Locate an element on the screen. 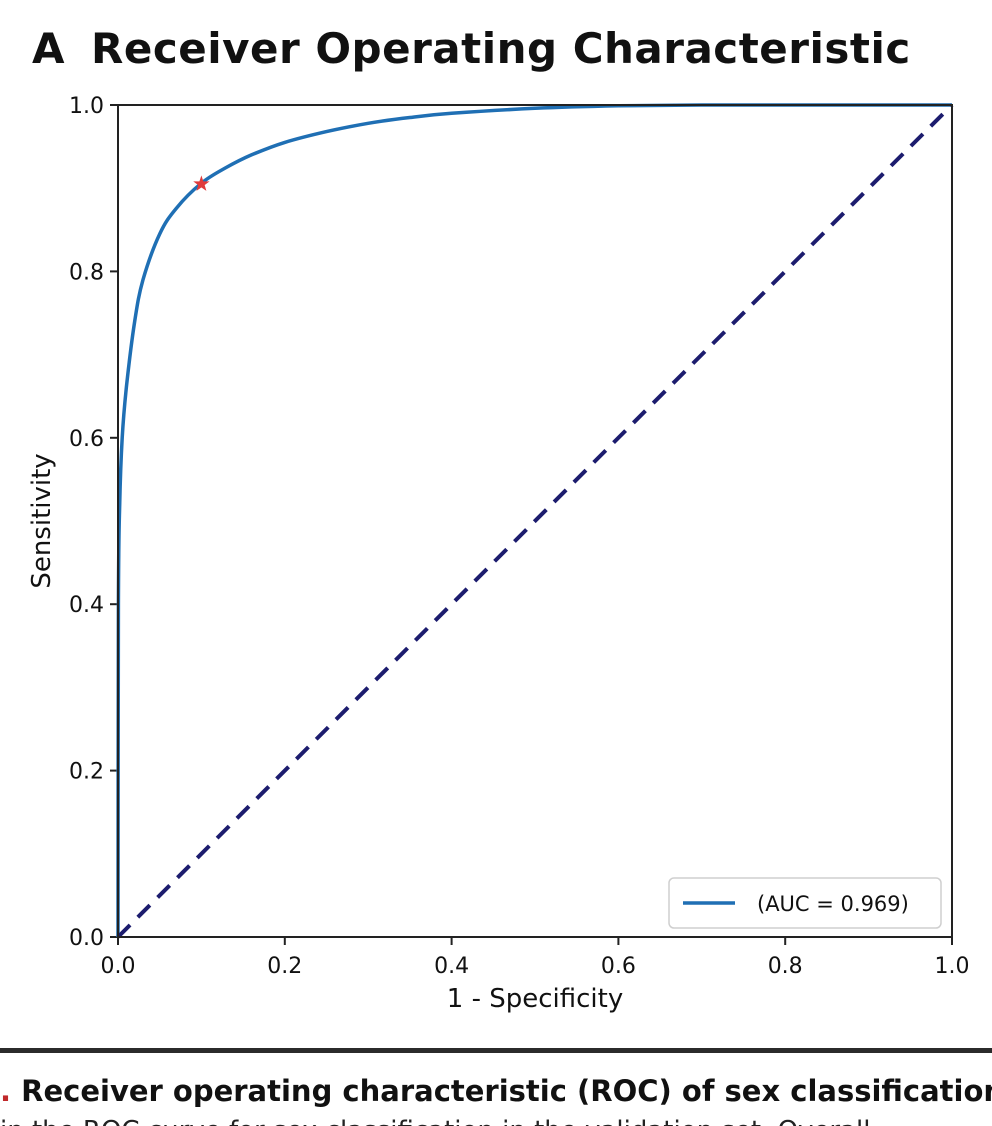  legend-label: (AUC = 0.969) is located at coordinates (833, 904).